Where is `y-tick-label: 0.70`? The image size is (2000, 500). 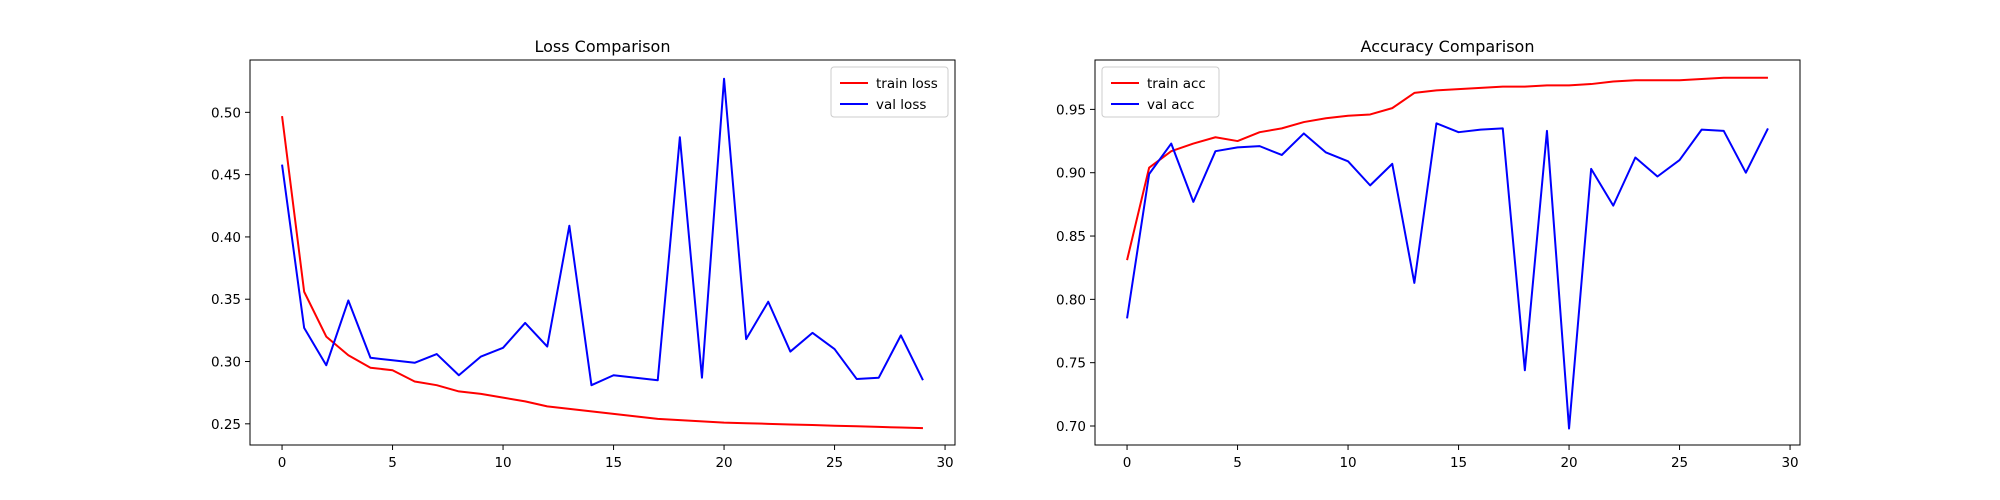
y-tick-label: 0.70 is located at coordinates (1071, 427).